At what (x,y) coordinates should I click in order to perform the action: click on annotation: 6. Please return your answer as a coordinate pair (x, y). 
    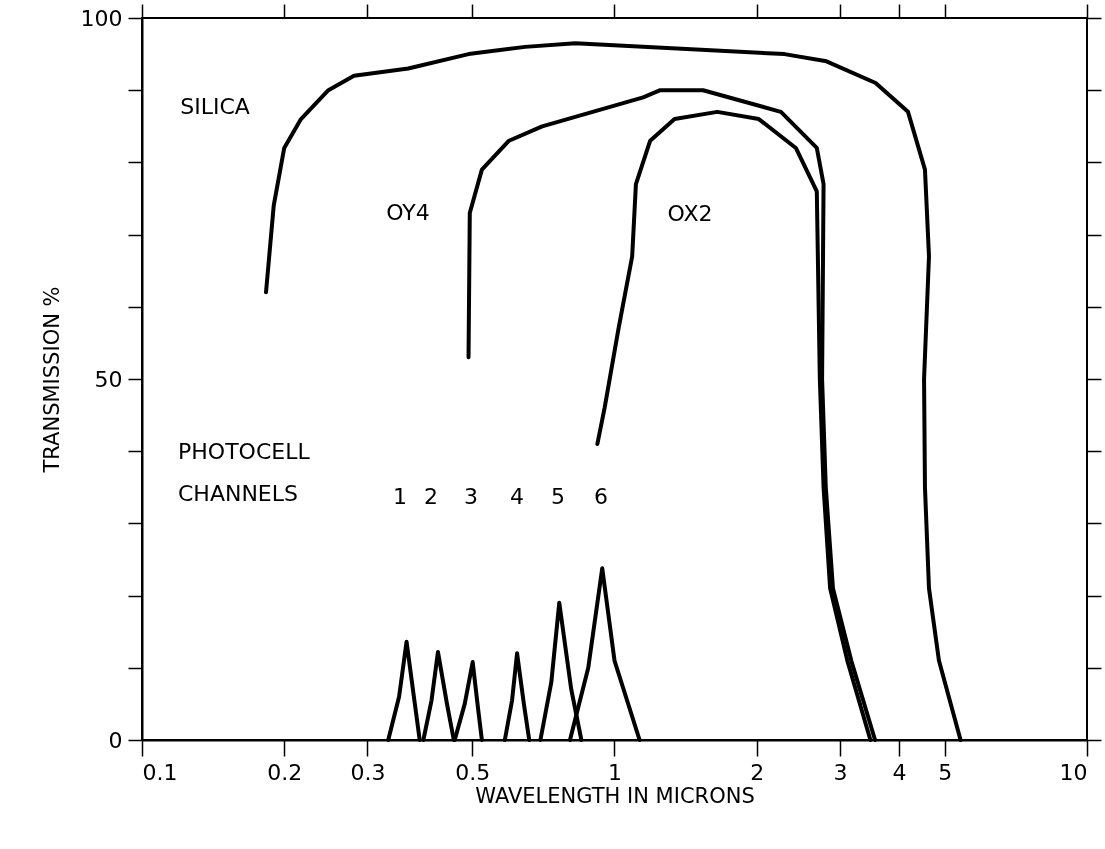
    Looking at the image, I should click on (601, 496).